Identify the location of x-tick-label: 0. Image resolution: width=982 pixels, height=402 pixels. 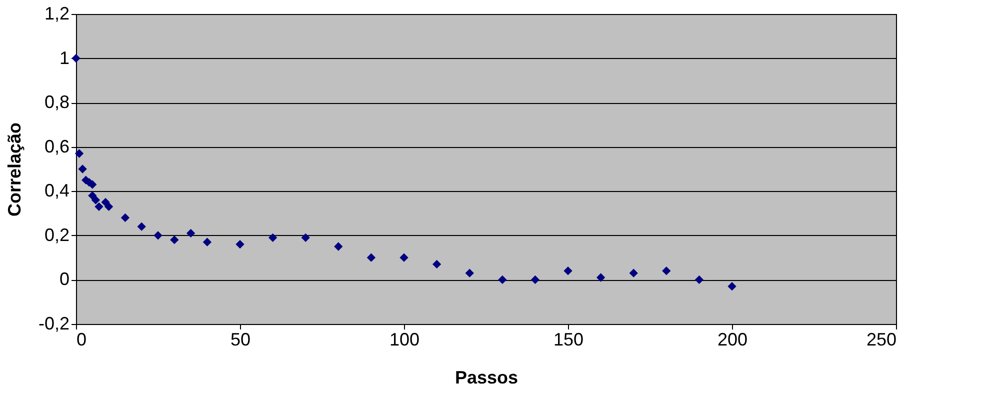
(81, 340).